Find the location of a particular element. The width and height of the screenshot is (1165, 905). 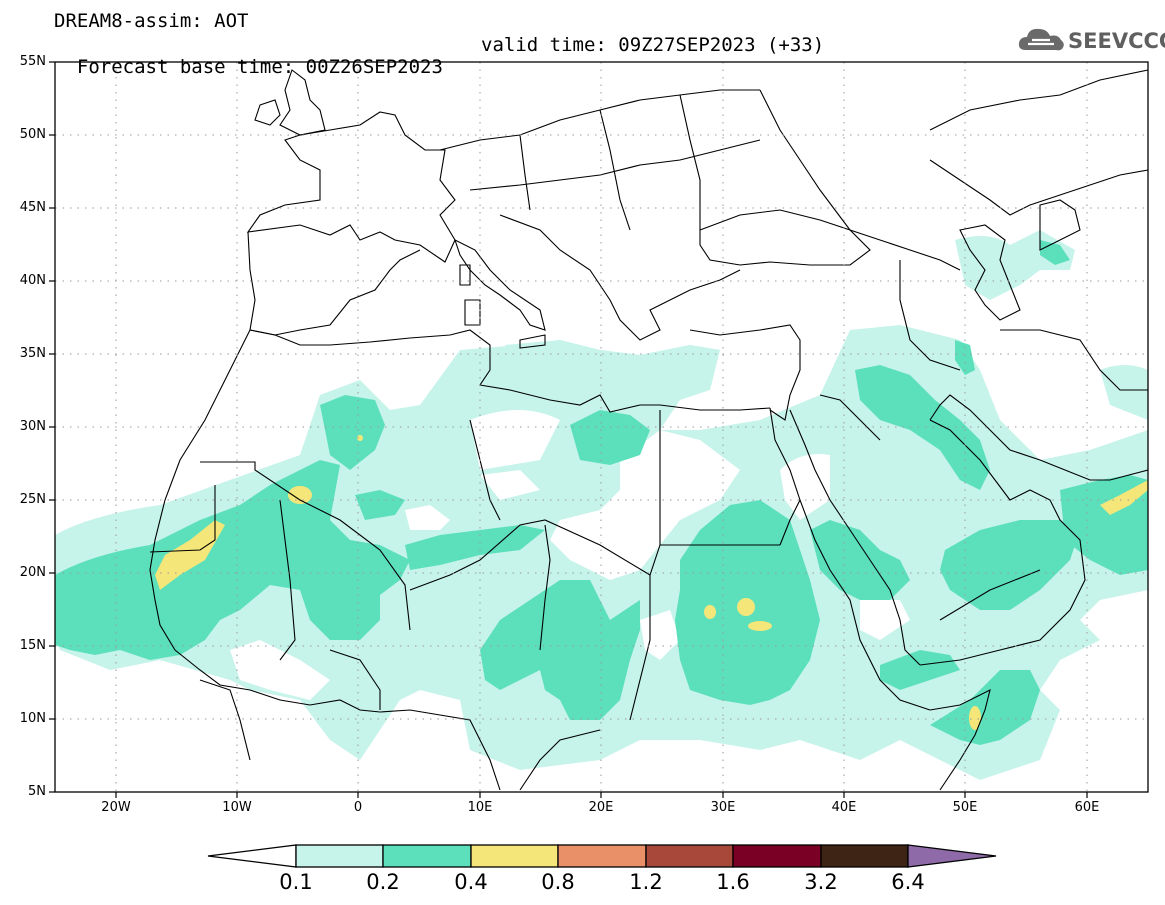

colorbar-label: 1.2 is located at coordinates (646, 882).